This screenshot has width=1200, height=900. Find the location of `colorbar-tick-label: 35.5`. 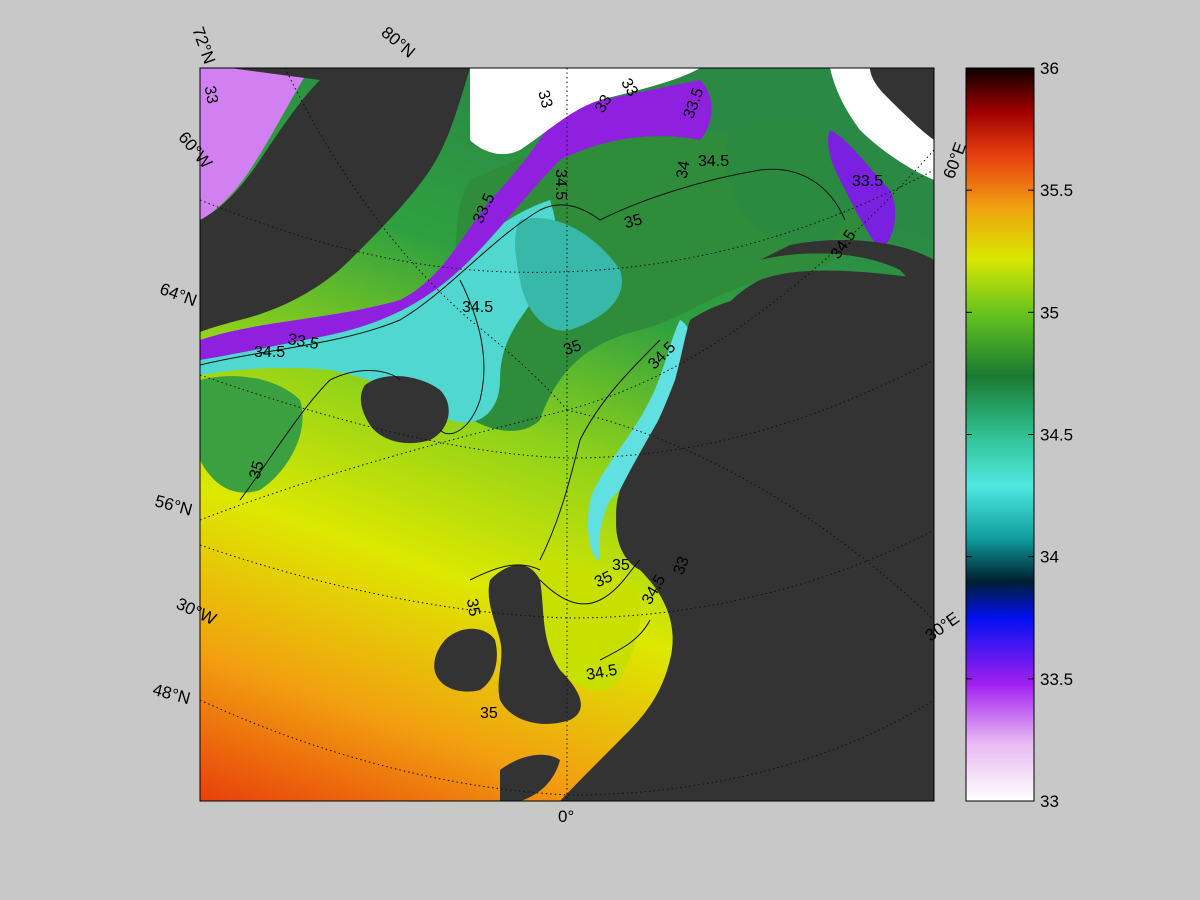

colorbar-tick-label: 35.5 is located at coordinates (1056, 190).